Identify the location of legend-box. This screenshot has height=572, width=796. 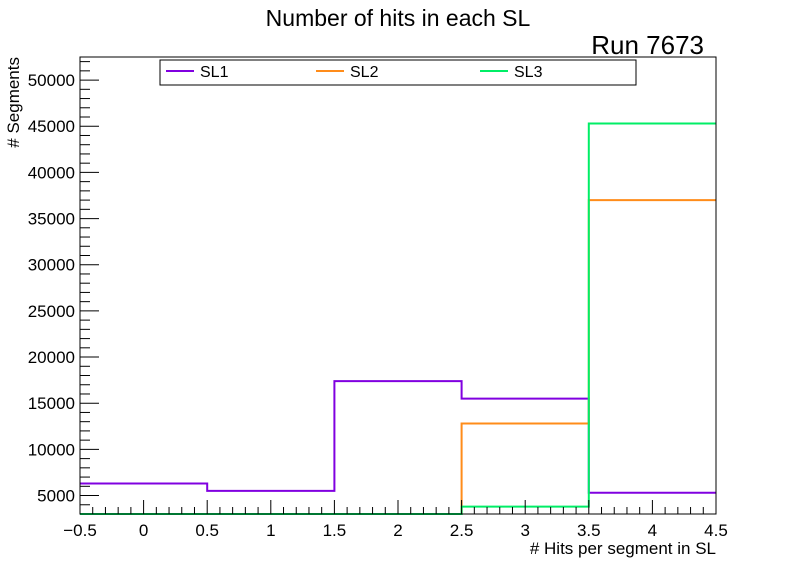
(398, 72).